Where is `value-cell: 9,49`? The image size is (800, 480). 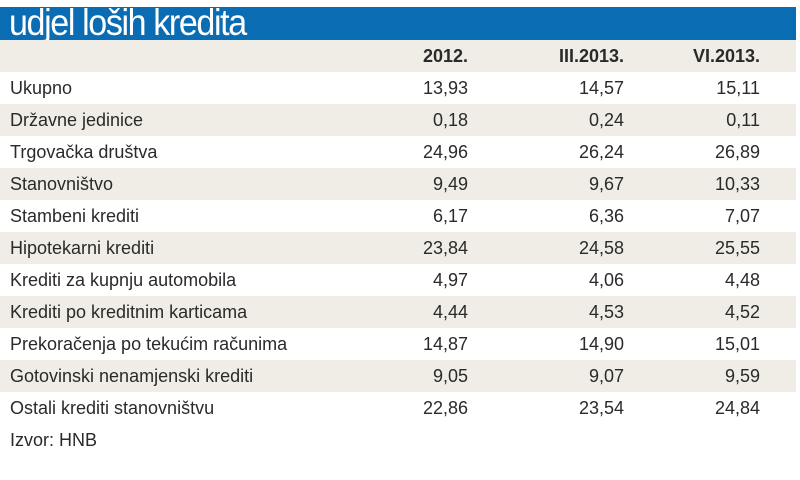
value-cell: 9,49 is located at coordinates (450, 184).